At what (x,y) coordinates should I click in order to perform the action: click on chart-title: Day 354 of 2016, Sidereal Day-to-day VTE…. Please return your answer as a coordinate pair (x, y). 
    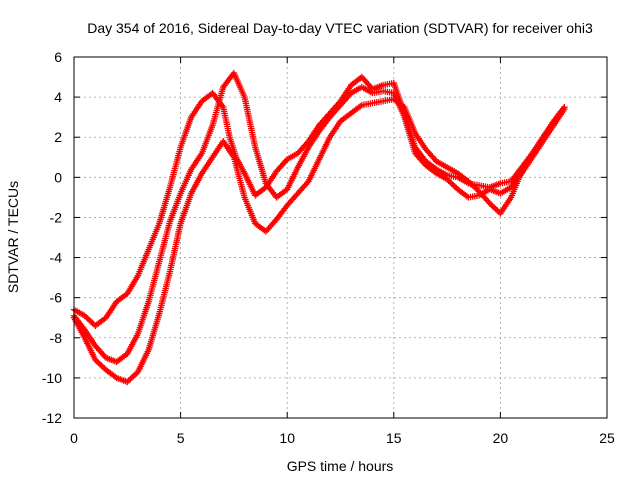
    Looking at the image, I should click on (340, 28).